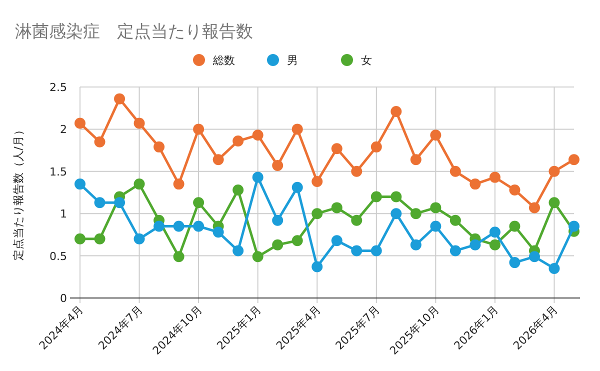  I want to click on y-tick-label: 0.5, so click(58, 256).